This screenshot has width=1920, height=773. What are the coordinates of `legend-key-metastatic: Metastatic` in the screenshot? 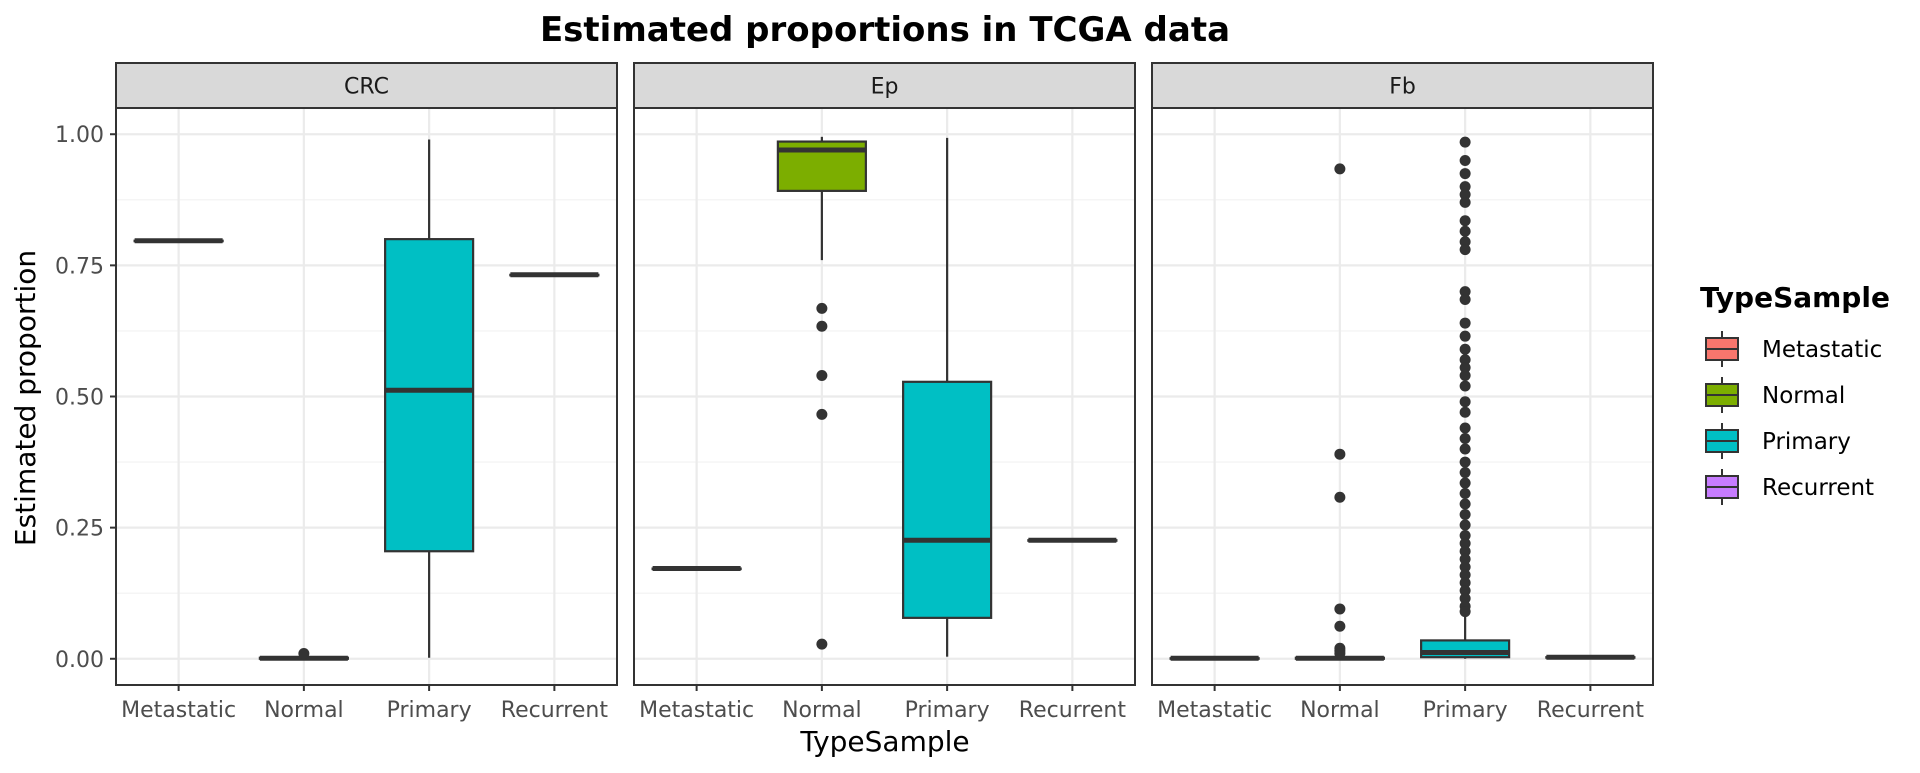 It's located at (1793, 349).